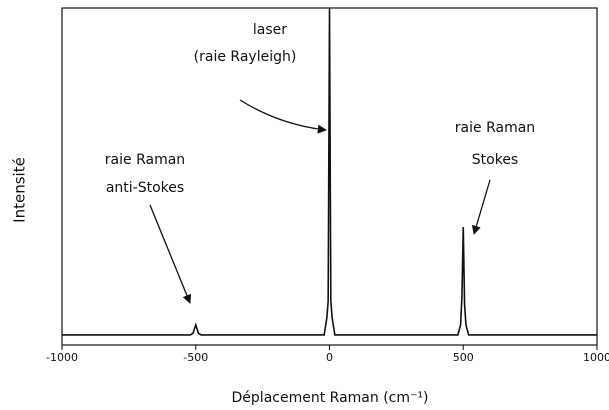 Image resolution: width=609 pixels, height=410 pixels. What do you see at coordinates (145, 188) in the screenshot?
I see `annotation: anti-Stokes` at bounding box center [145, 188].